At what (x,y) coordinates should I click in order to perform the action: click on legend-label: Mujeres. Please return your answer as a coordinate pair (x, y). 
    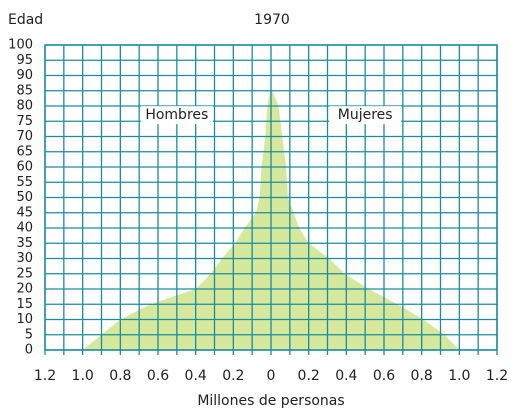
    Looking at the image, I should click on (365, 115).